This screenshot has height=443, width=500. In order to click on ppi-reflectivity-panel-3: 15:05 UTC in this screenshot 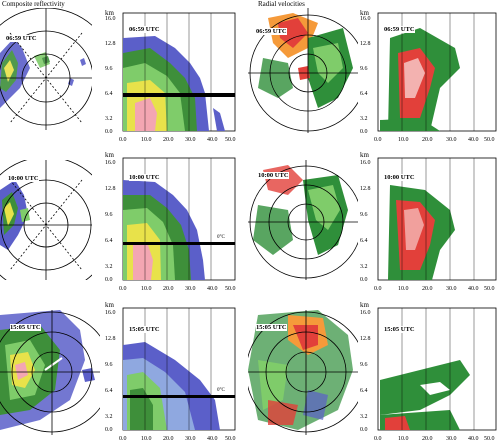, I will do `click(50, 372)`.